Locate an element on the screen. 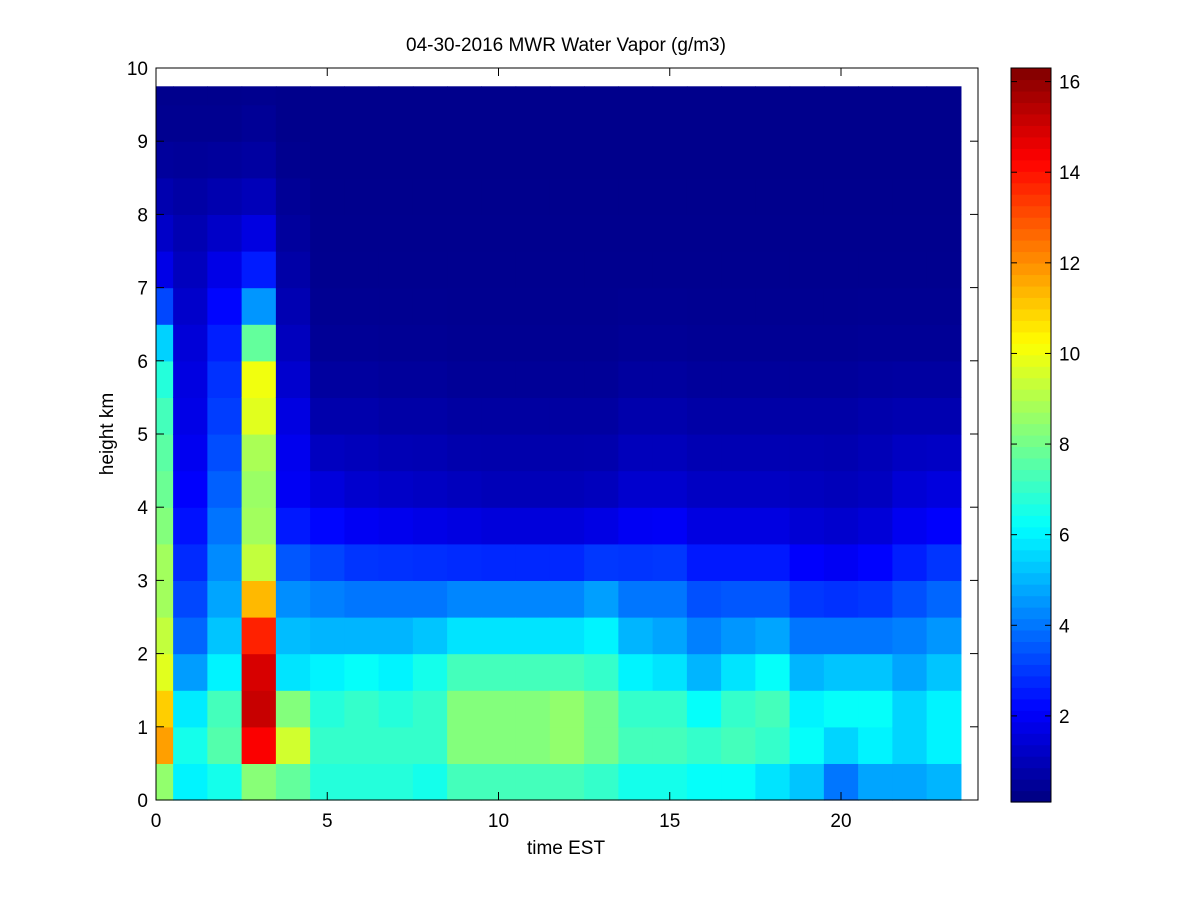 This screenshot has height=900, width=1200. colorbar-tick-label: 8 is located at coordinates (1064, 445).